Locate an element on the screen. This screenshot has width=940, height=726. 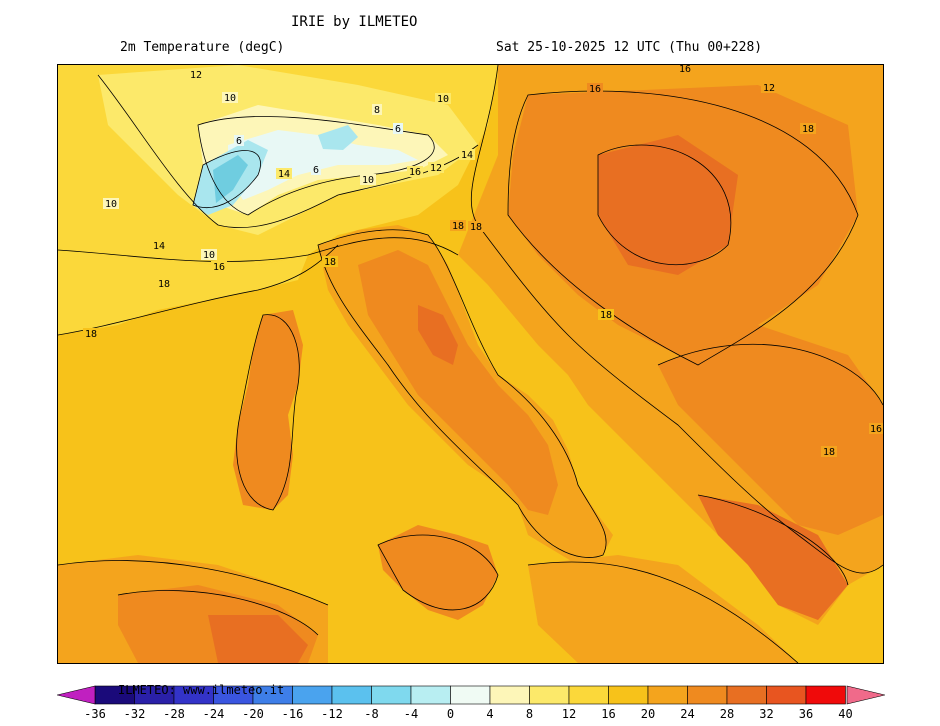
ionian-warm is located at coordinates (663, 609).